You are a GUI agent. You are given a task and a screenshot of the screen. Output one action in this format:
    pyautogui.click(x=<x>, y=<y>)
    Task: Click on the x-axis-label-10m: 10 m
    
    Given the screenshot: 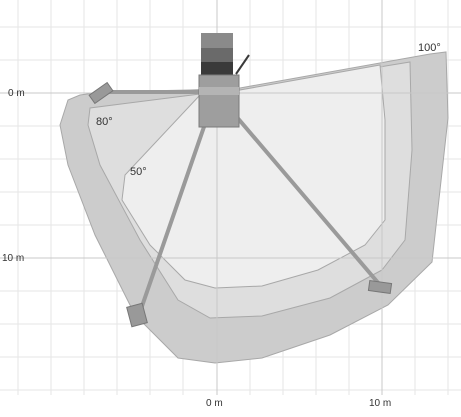 What is the action you would take?
    pyautogui.click(x=380, y=403)
    